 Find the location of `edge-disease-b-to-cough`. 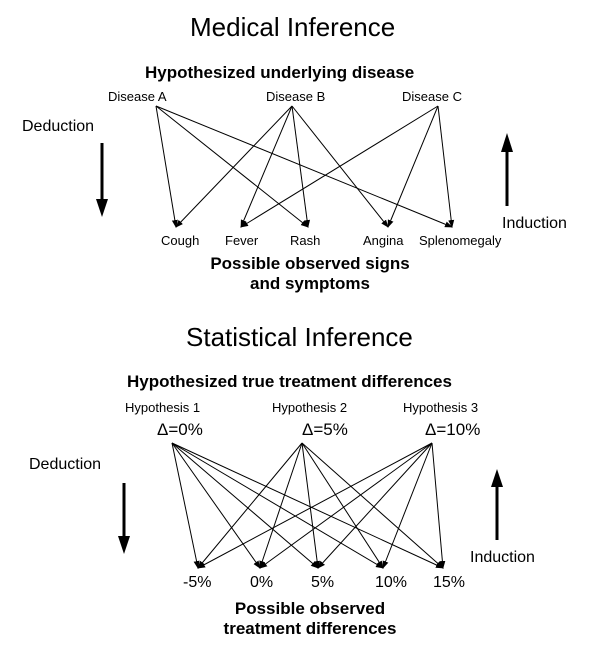

edge-disease-b-to-cough is located at coordinates (234, 166).